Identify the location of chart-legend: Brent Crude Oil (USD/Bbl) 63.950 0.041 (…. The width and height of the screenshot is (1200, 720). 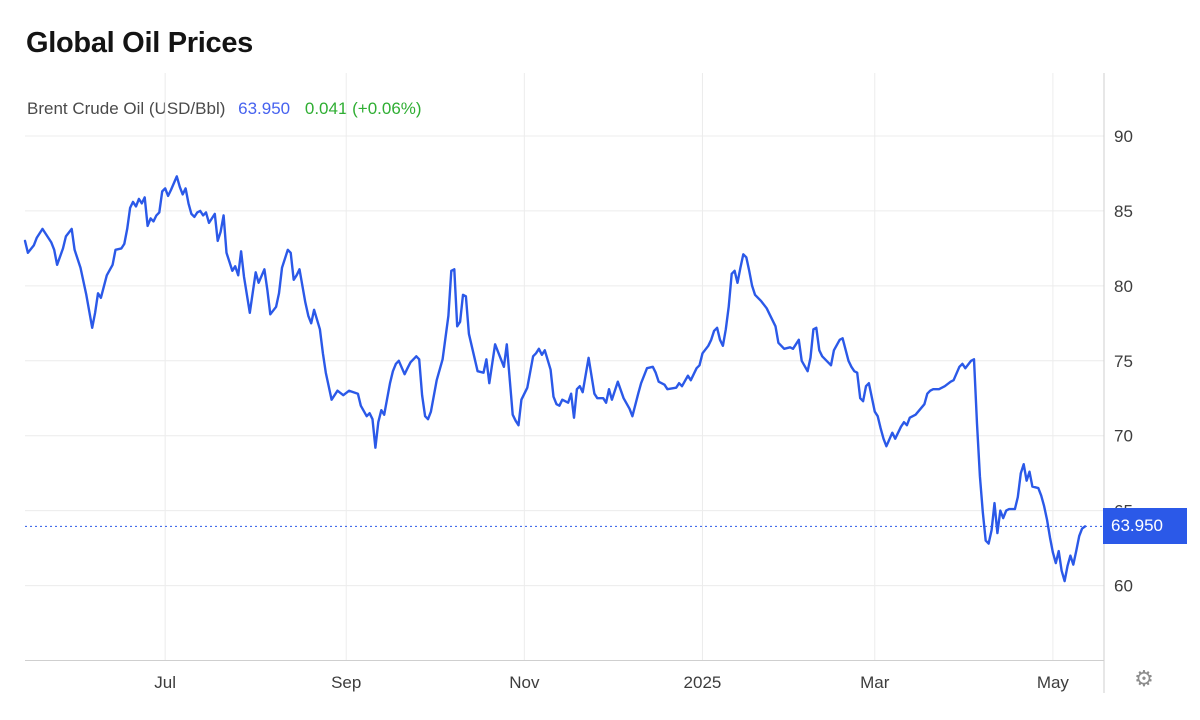
(224, 109).